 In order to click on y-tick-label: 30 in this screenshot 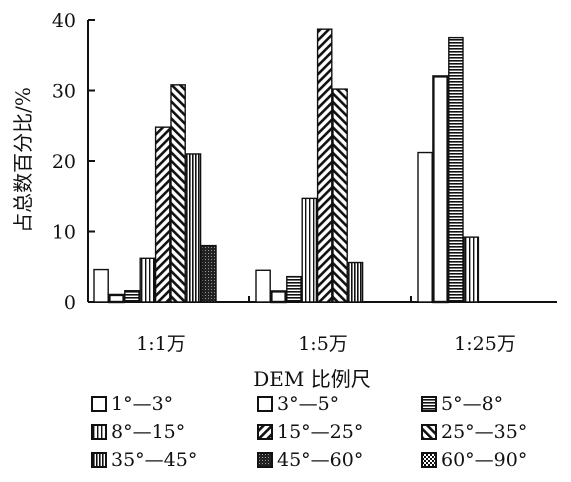, I will do `click(64, 92)`.